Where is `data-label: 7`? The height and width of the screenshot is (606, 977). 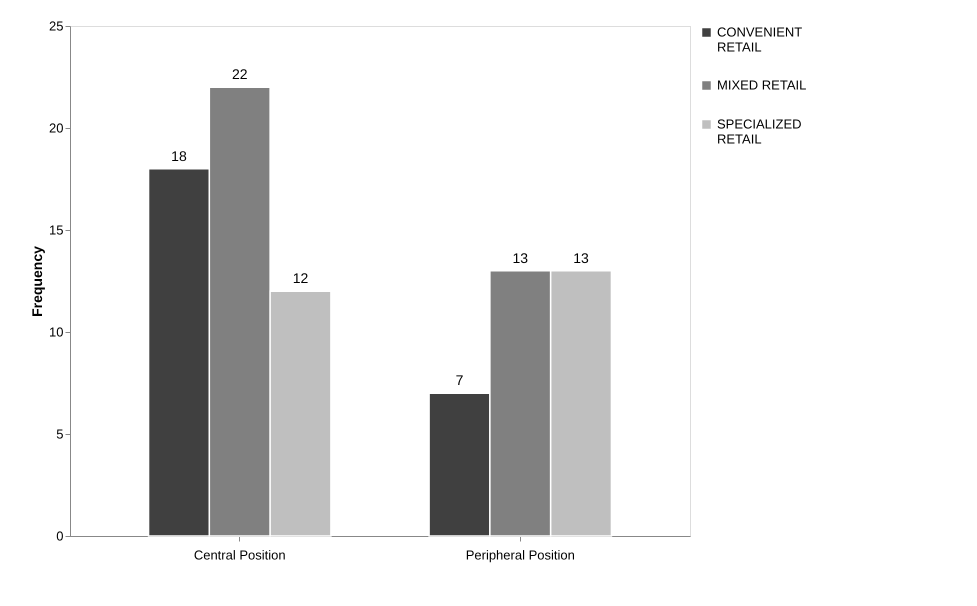 data-label: 7 is located at coordinates (460, 380).